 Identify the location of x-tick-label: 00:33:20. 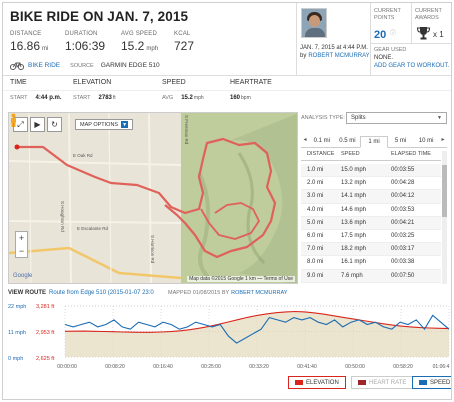
(259, 367).